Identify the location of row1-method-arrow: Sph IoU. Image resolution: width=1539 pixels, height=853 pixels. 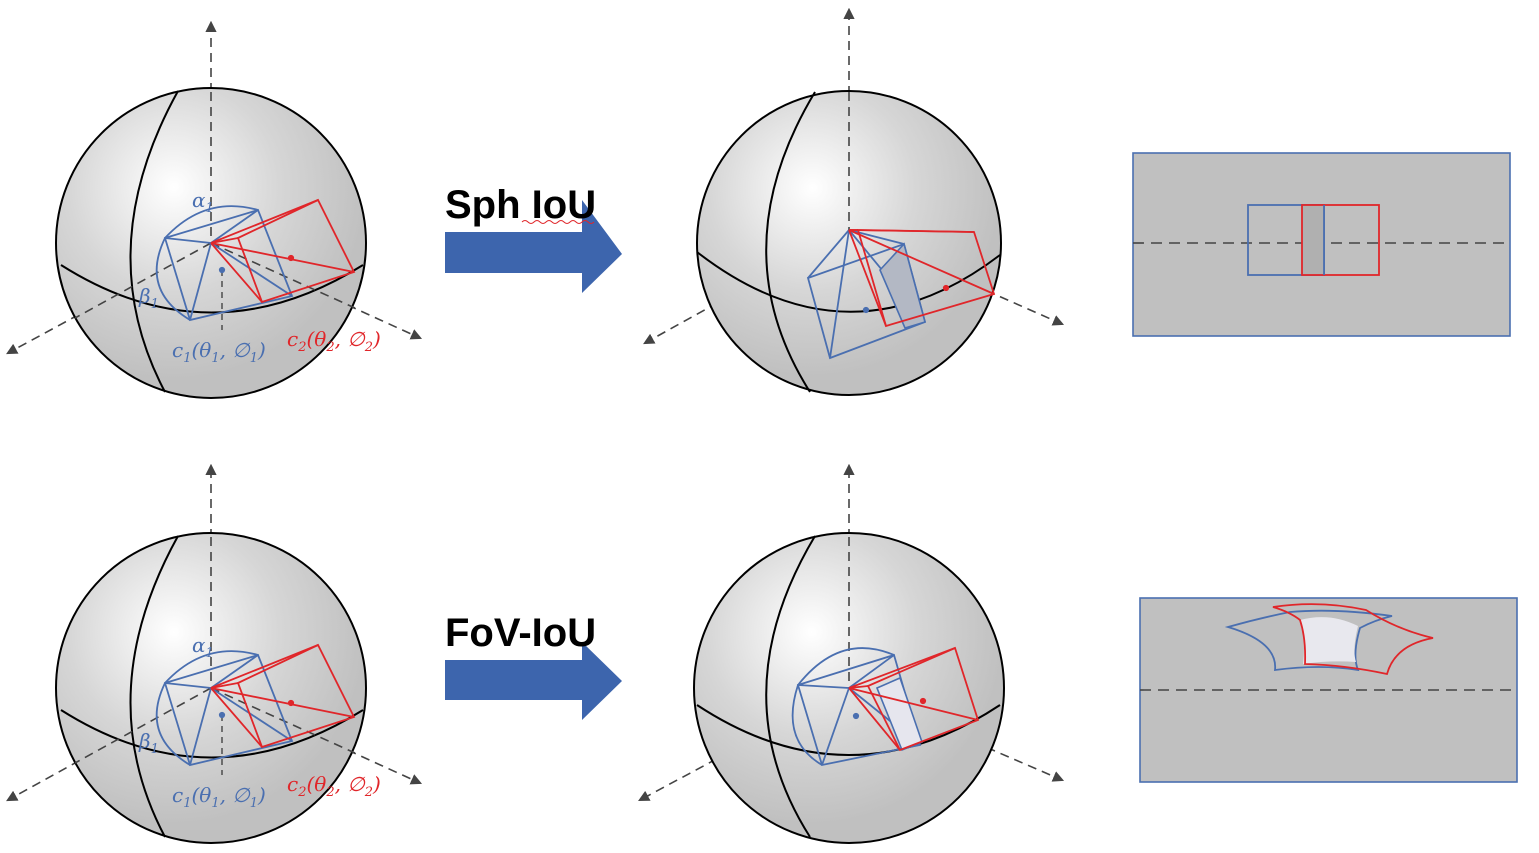
(533, 238).